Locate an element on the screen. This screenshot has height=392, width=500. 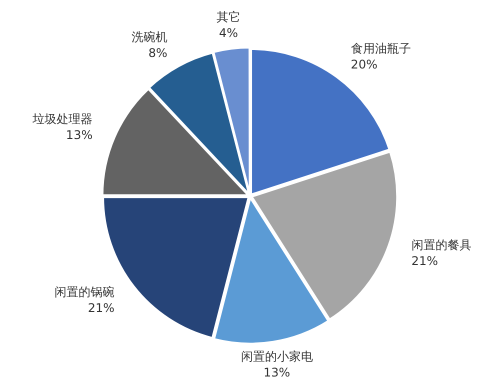
data-label: 20% is located at coordinates (364, 64).